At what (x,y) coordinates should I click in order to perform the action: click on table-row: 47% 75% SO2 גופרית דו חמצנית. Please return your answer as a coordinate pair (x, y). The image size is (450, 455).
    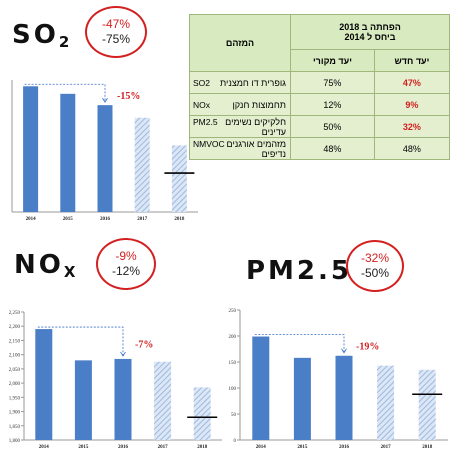
    Looking at the image, I should click on (319, 82).